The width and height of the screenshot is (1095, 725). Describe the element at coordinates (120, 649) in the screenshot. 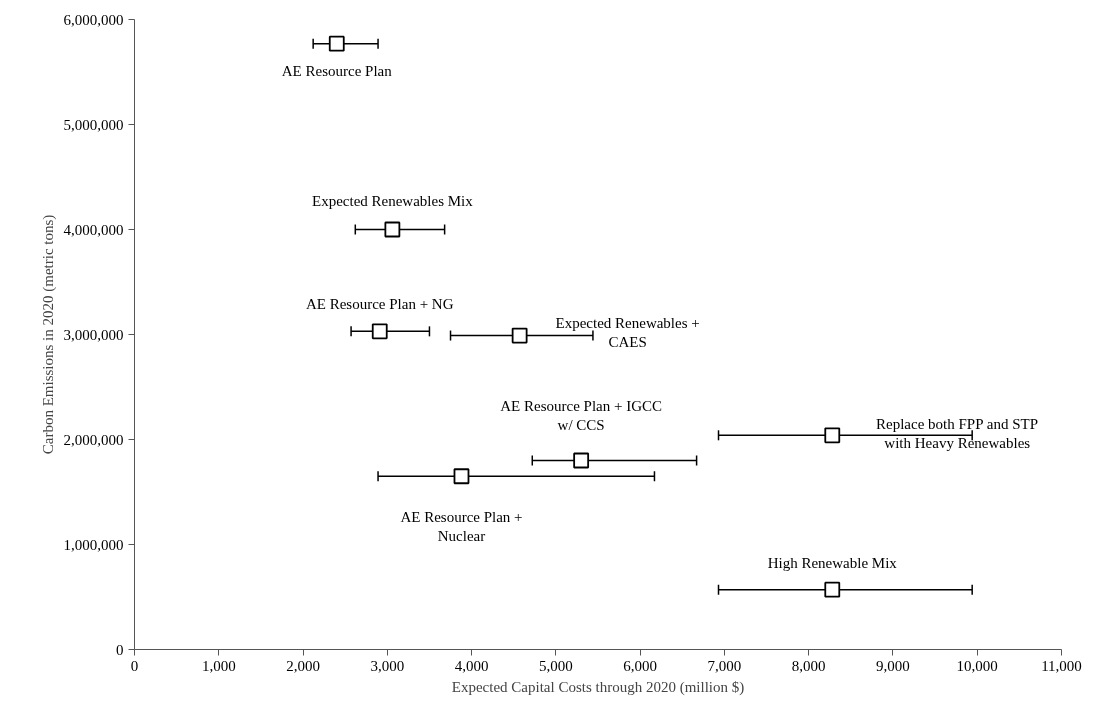

I see `y-tick-label: 0` at that location.